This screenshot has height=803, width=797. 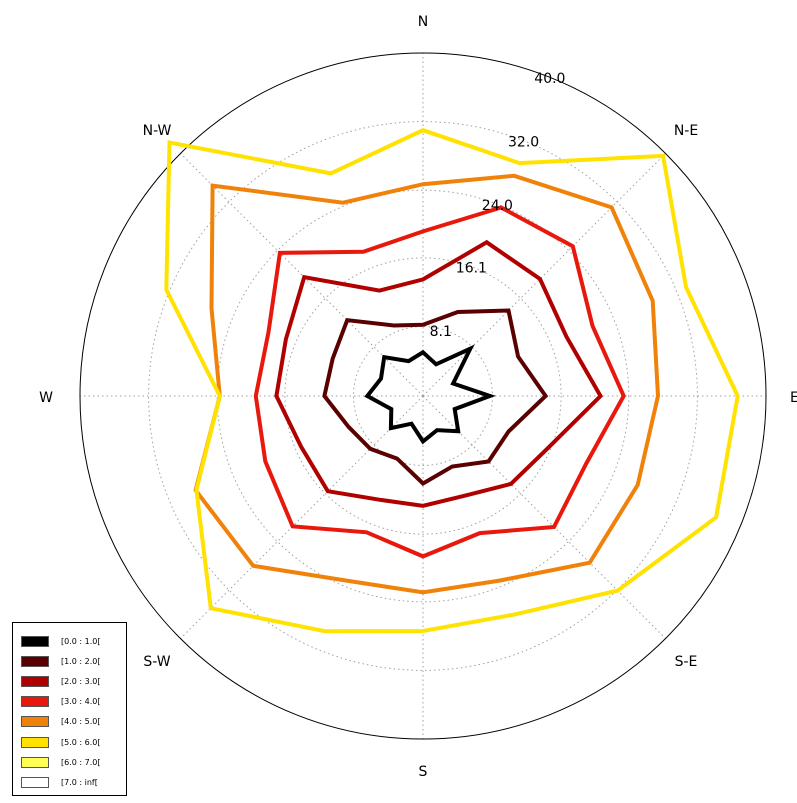 I want to click on radial-tick-label: 8.1, so click(x=441, y=332).